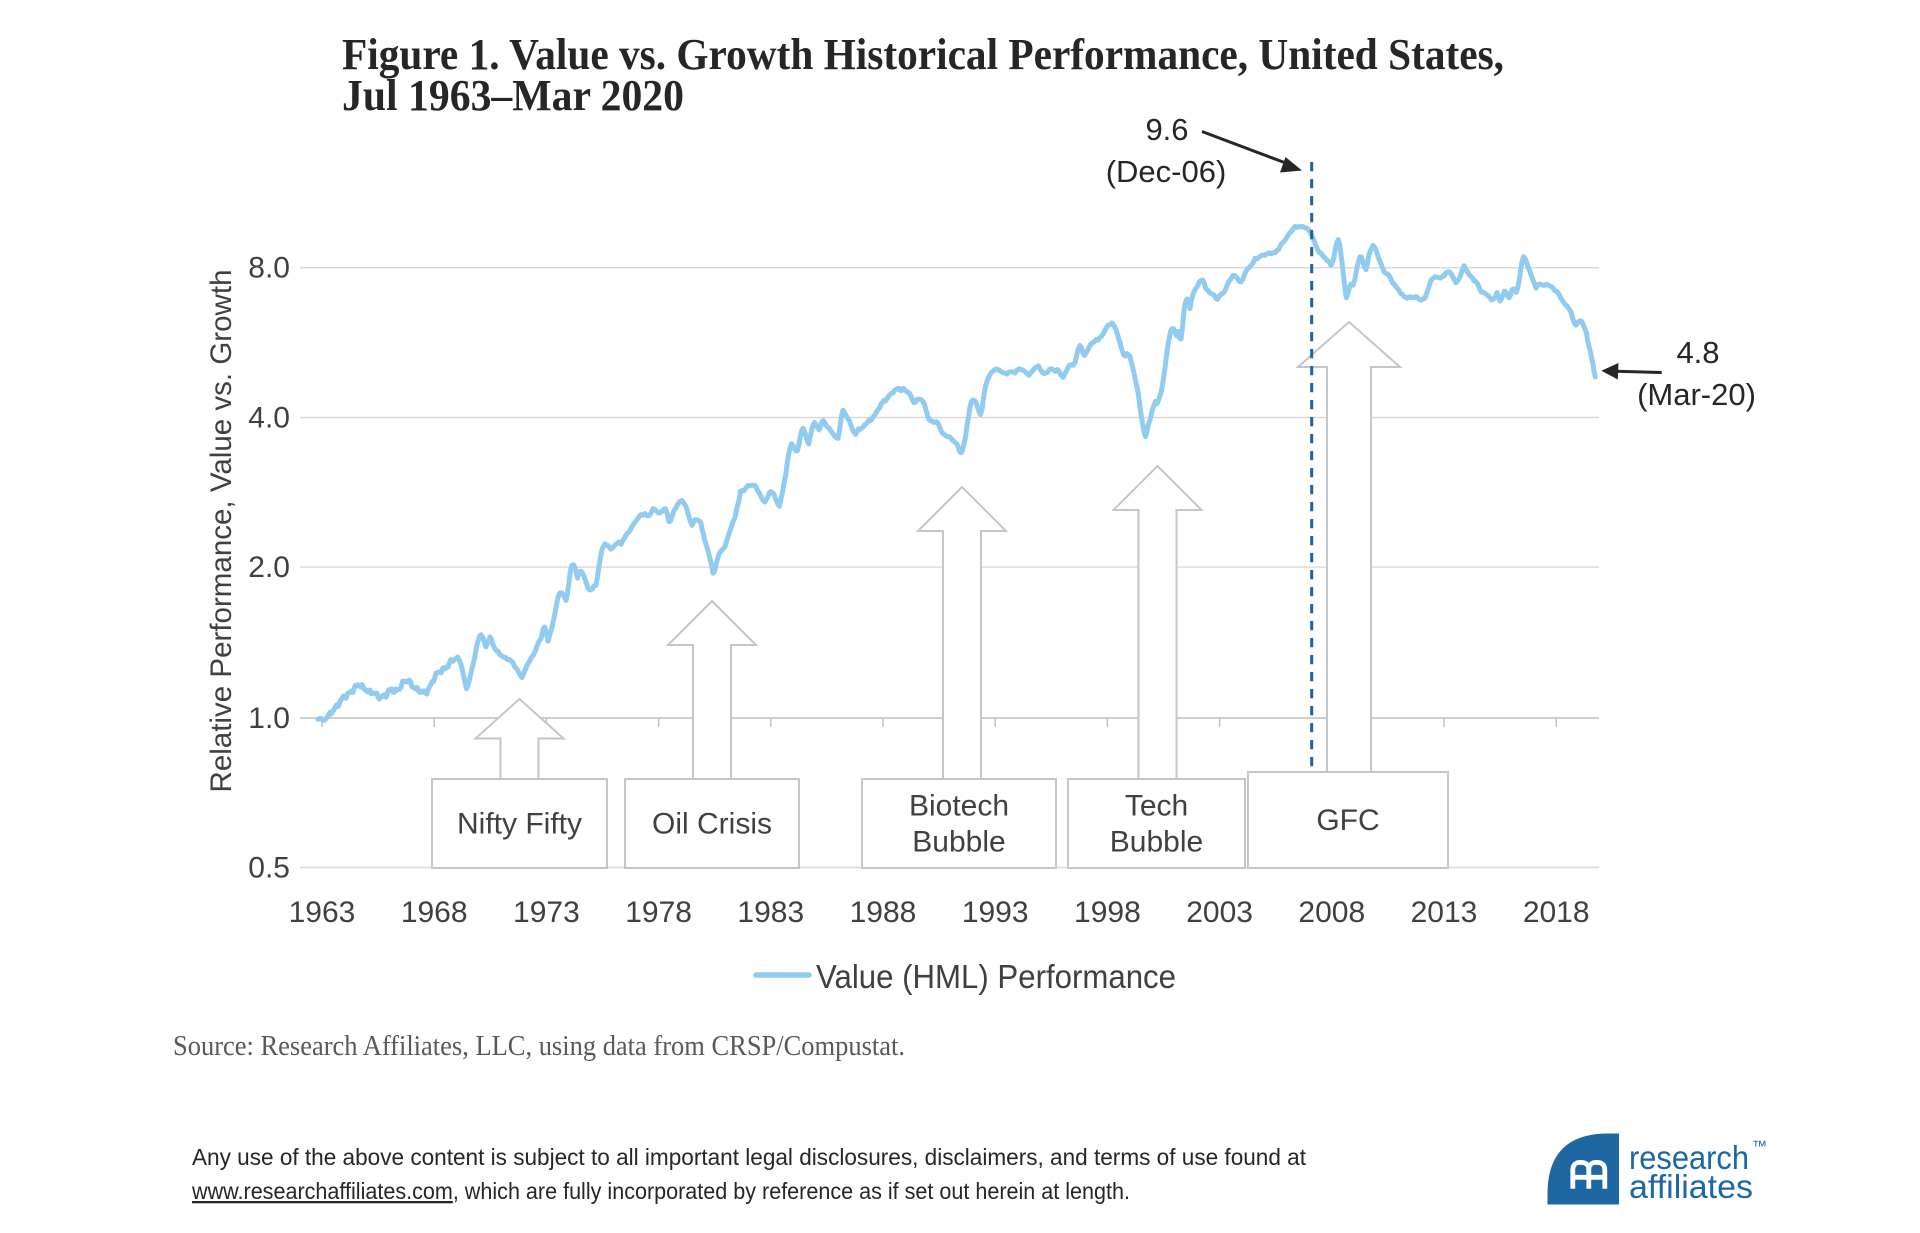 The image size is (1920, 1233). I want to click on svg-text: 1.0, so click(269, 718).